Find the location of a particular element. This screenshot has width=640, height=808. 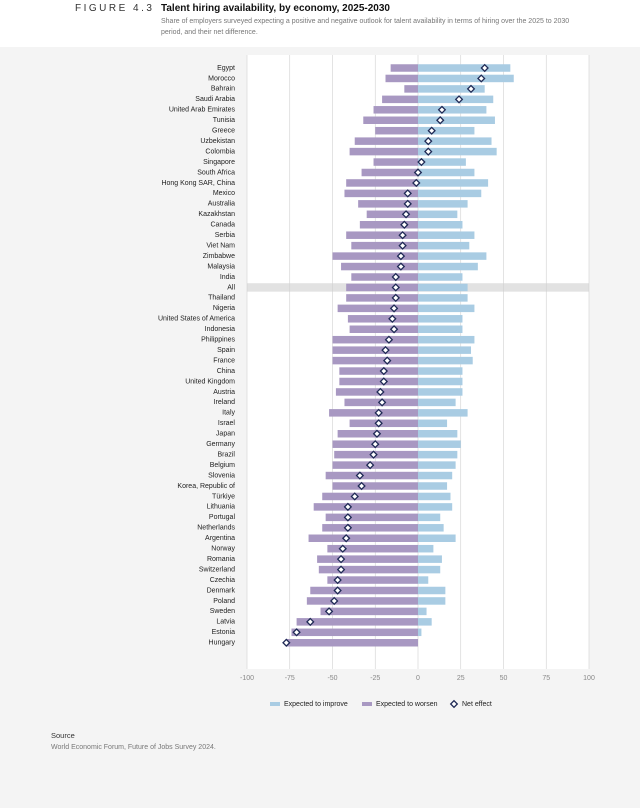

y-tick-label: Switzerland is located at coordinates (217, 569).